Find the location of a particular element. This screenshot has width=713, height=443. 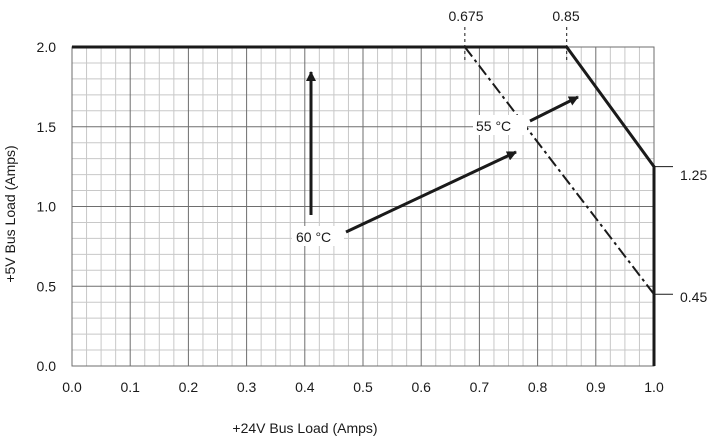

right-leader-lines is located at coordinates (663, 230).